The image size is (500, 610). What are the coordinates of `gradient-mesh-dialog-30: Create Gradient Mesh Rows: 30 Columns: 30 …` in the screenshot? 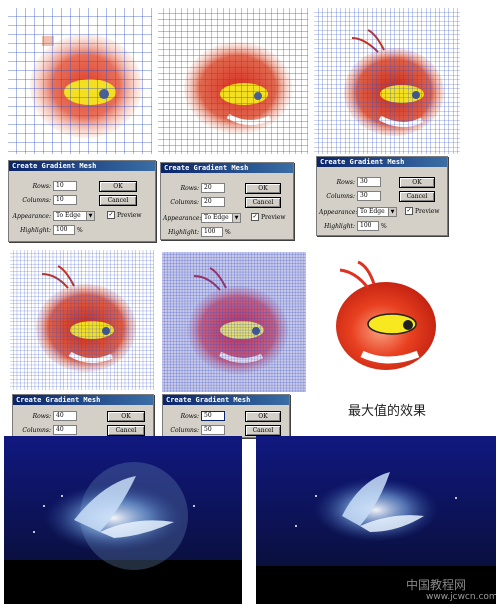 It's located at (382, 196).